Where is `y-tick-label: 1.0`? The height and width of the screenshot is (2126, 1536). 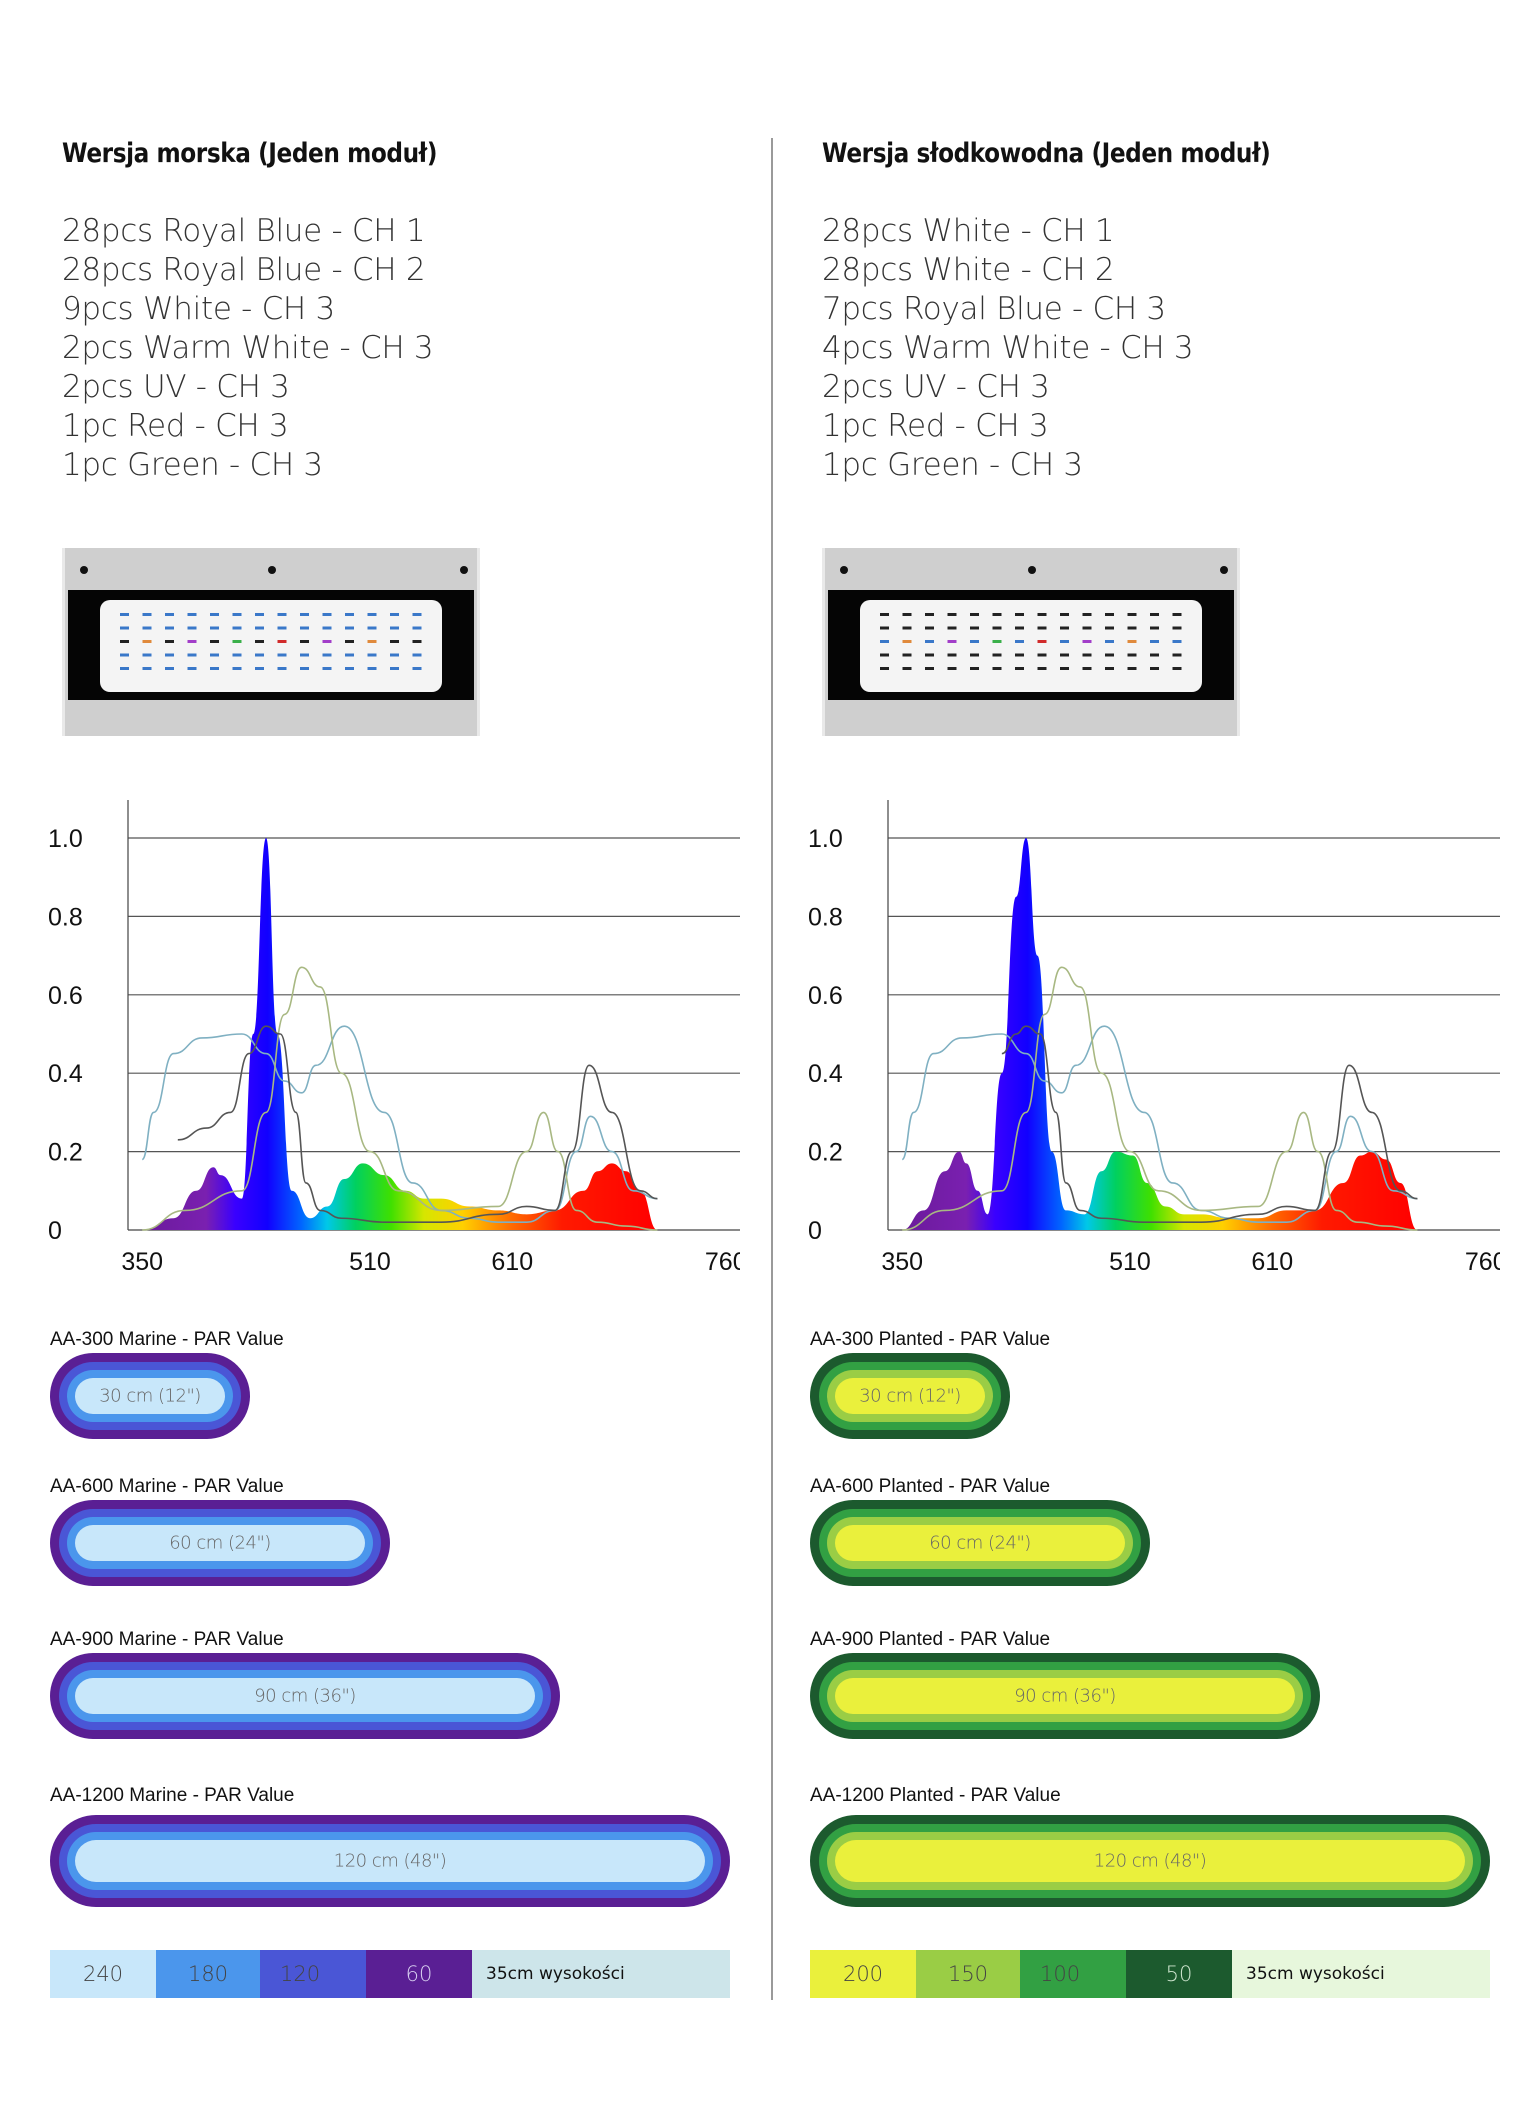 y-tick-label: 1.0 is located at coordinates (825, 839).